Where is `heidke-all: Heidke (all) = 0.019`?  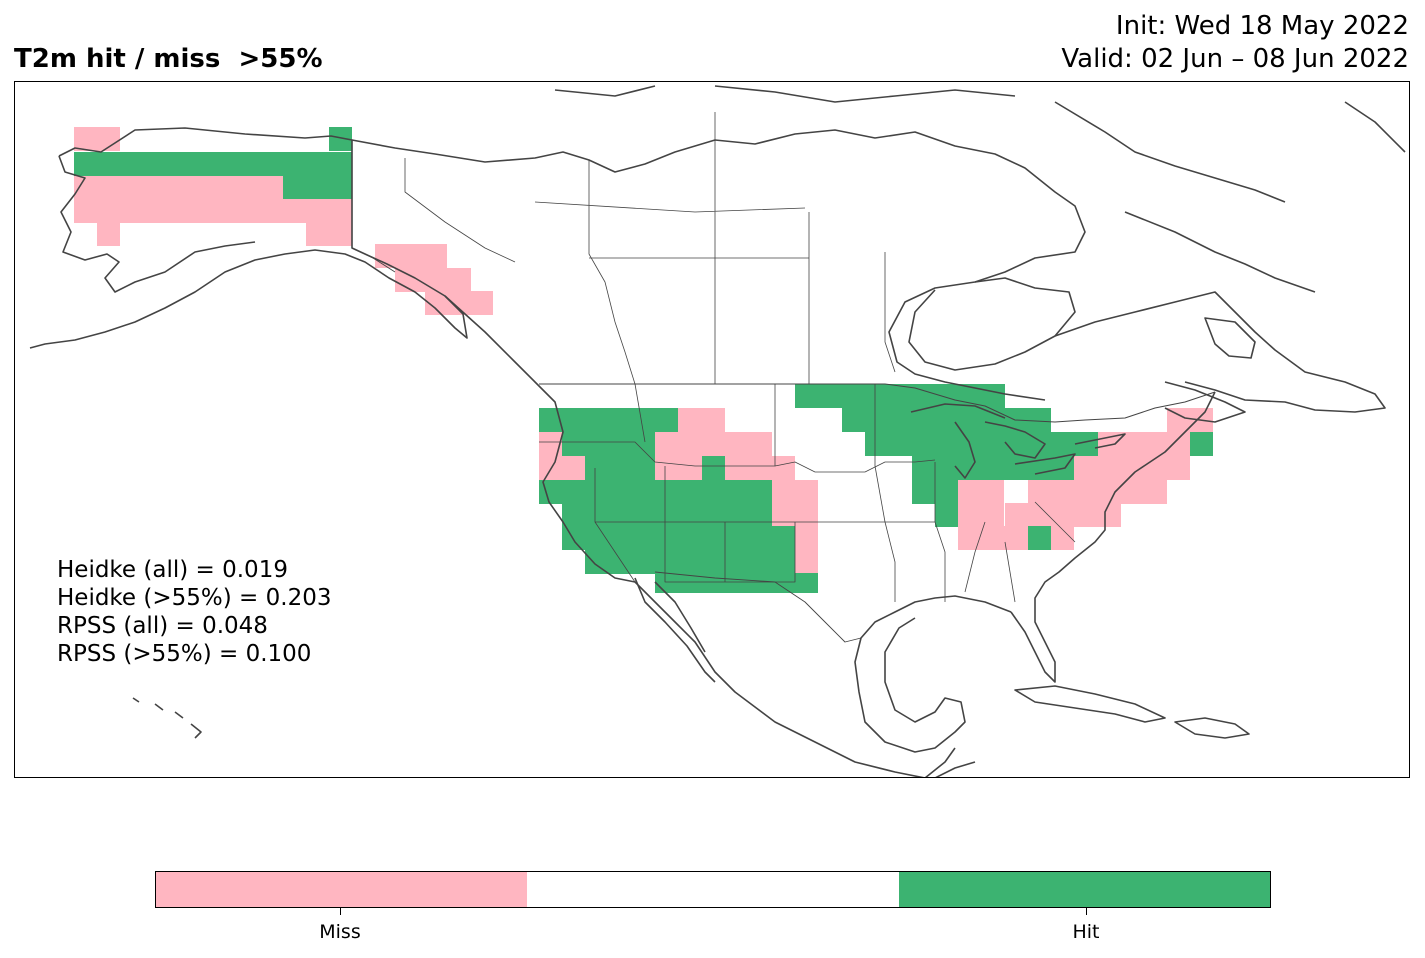 heidke-all: Heidke (all) = 0.019 is located at coordinates (172, 570).